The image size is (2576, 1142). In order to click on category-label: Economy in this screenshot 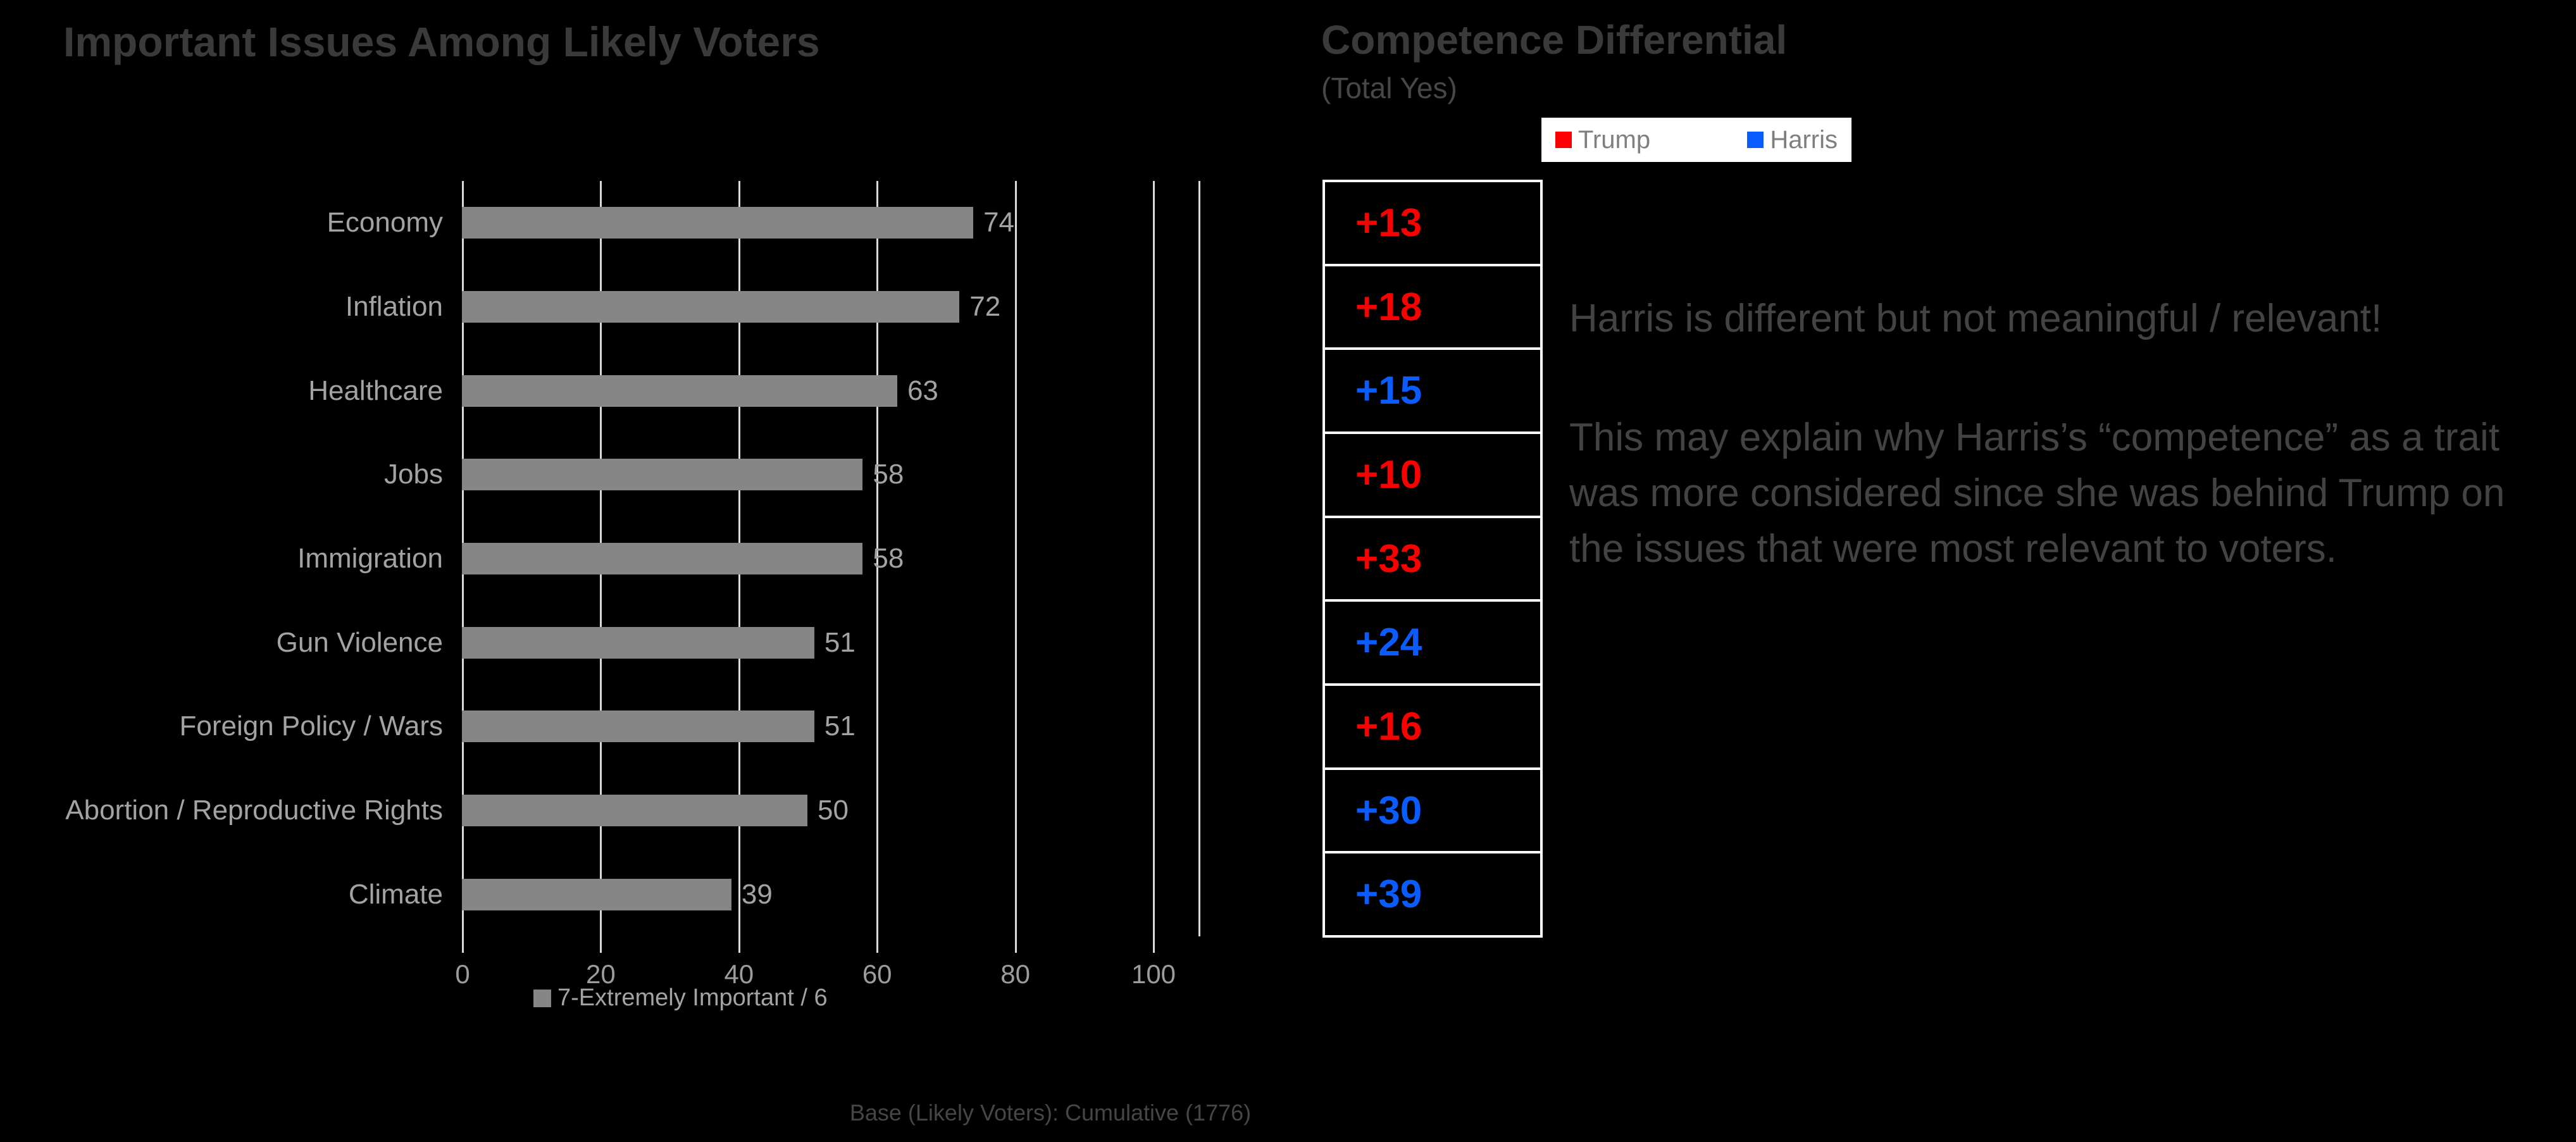, I will do `click(385, 223)`.